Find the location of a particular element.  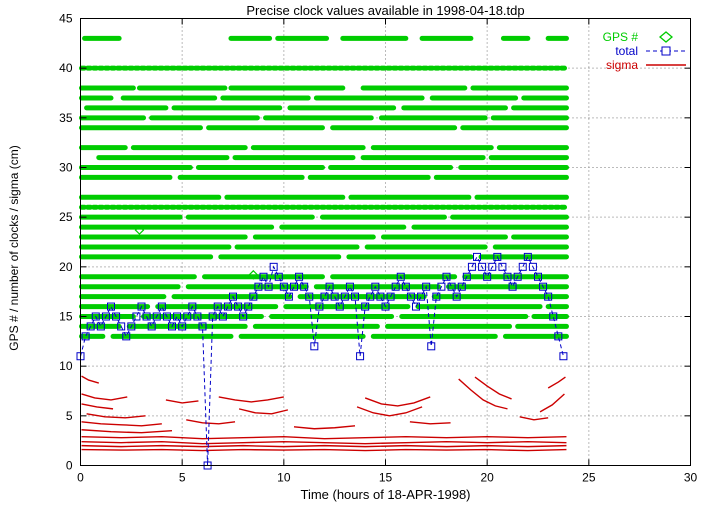

legend-sigma-label: sigma is located at coordinates (621, 65).